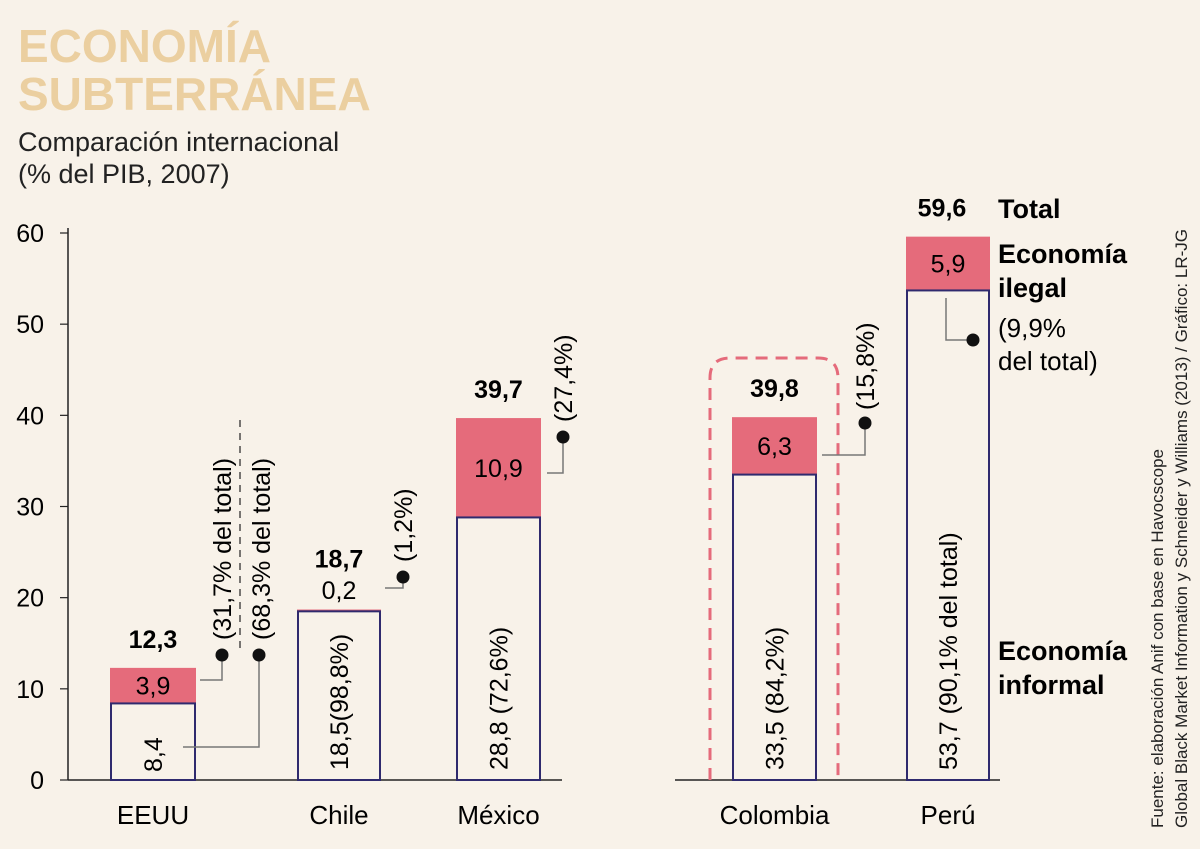 This screenshot has height=849, width=1200. What do you see at coordinates (564, 378) in the screenshot?
I see `share-label: (27,4%)` at bounding box center [564, 378].